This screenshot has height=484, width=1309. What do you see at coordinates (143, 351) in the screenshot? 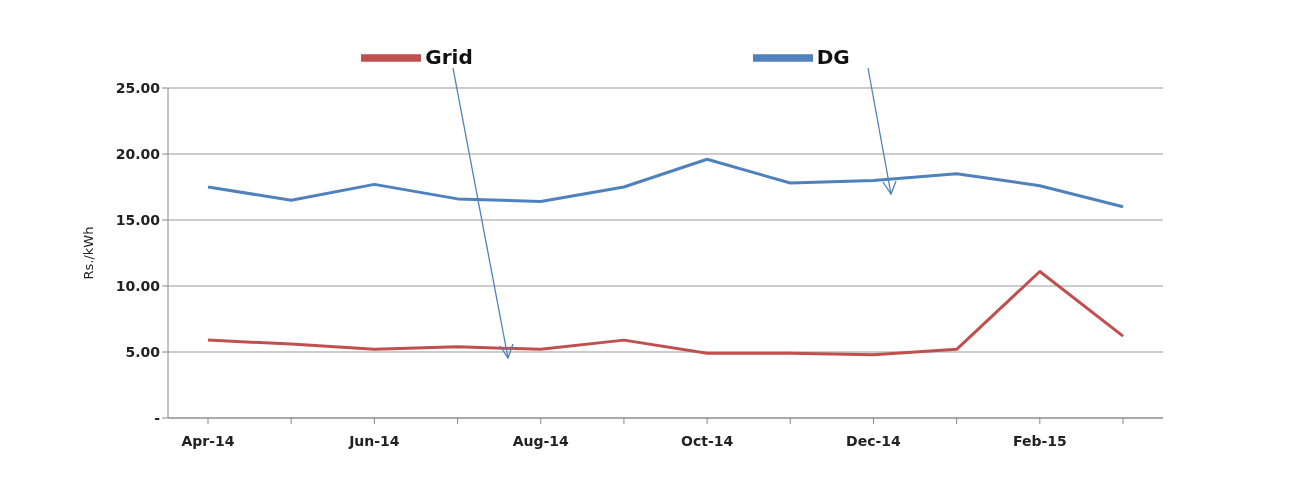
I see `y-tick-label: 5.00` at bounding box center [143, 351].